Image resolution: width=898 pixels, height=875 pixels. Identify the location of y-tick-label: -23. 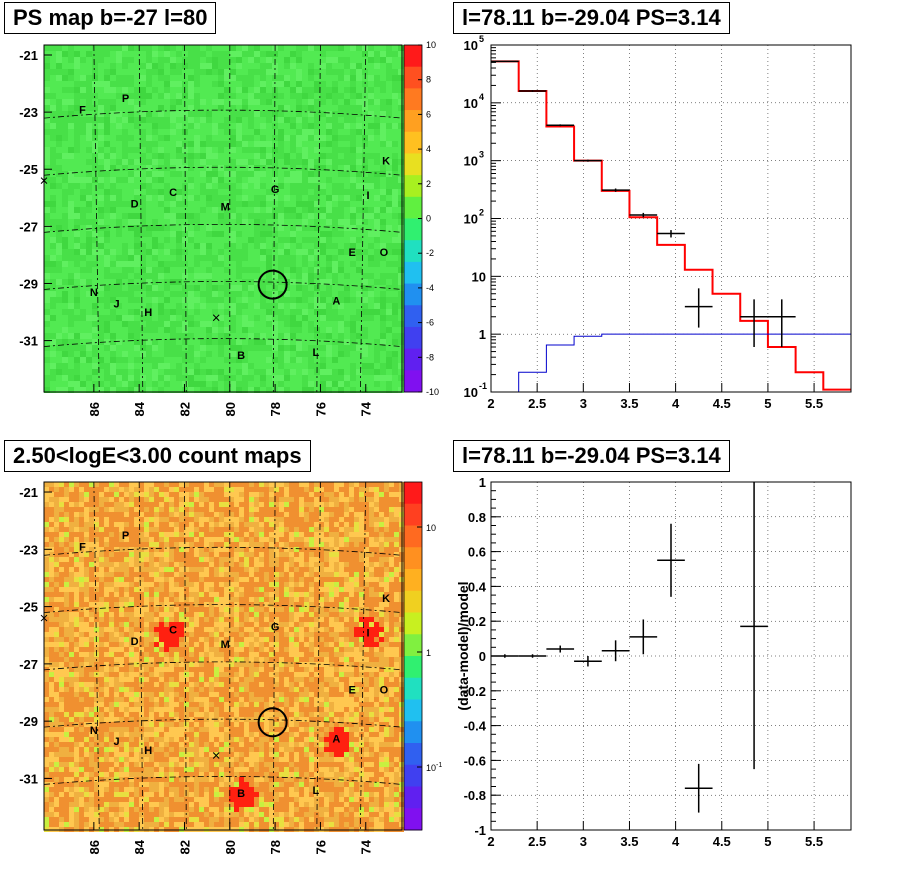
(28, 112).